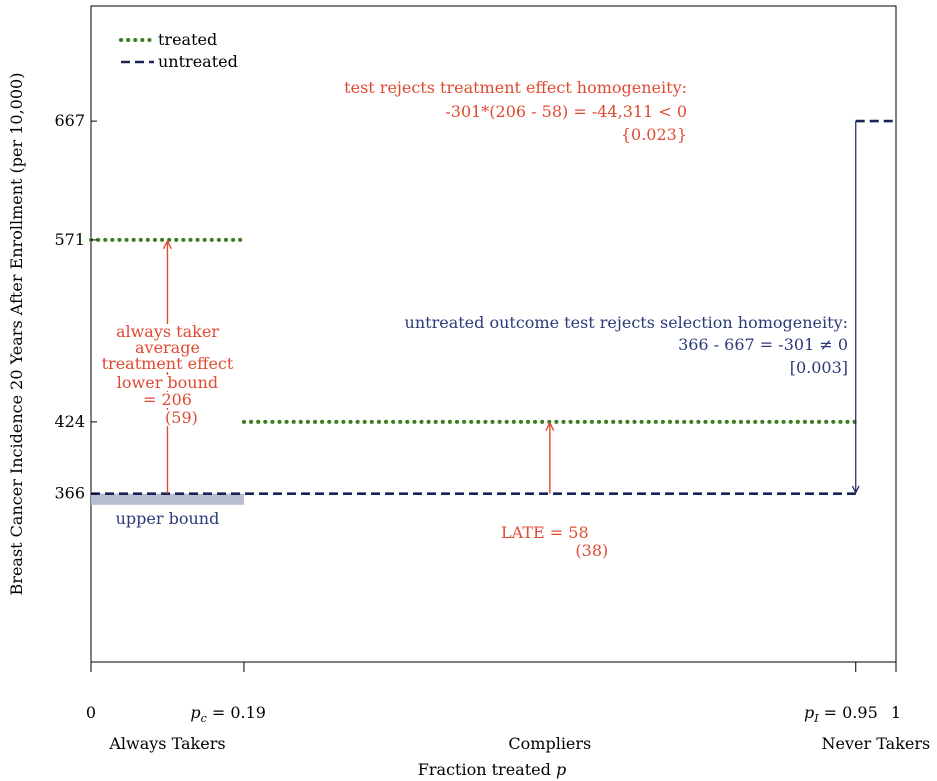  I want to click on x-axis-label: Fraction treated p, so click(492, 769).